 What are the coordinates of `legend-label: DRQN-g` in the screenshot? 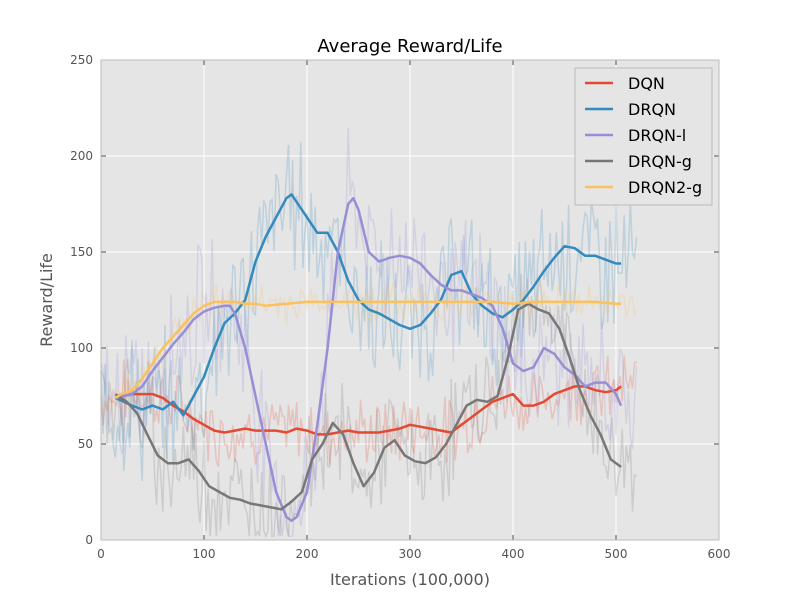 It's located at (660, 161).